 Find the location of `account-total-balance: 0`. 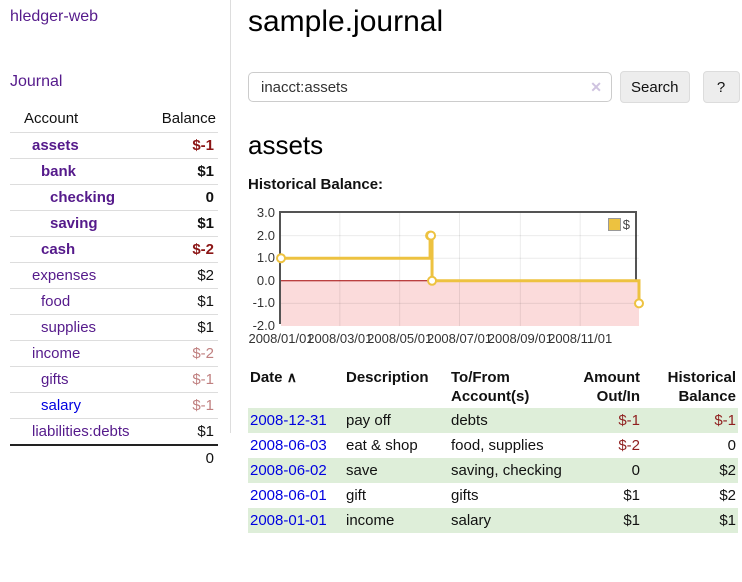

account-total-balance: 0 is located at coordinates (209, 458).